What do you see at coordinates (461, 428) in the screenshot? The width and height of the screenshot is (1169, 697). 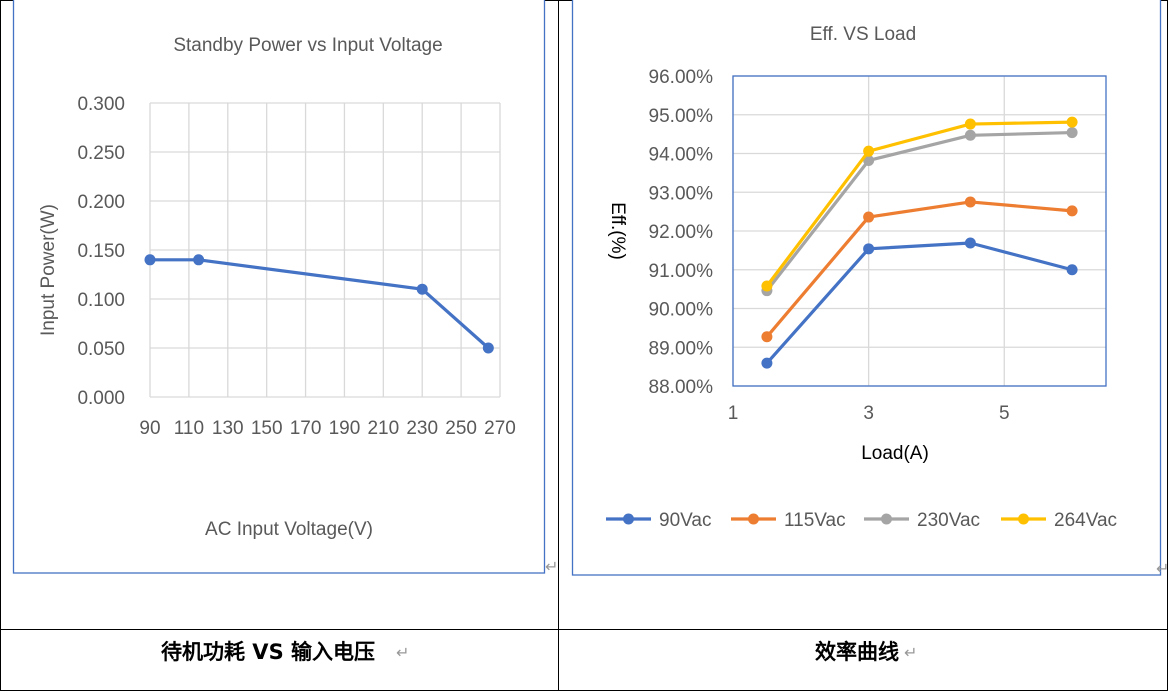 I see `x-tick-label: 250` at bounding box center [461, 428].